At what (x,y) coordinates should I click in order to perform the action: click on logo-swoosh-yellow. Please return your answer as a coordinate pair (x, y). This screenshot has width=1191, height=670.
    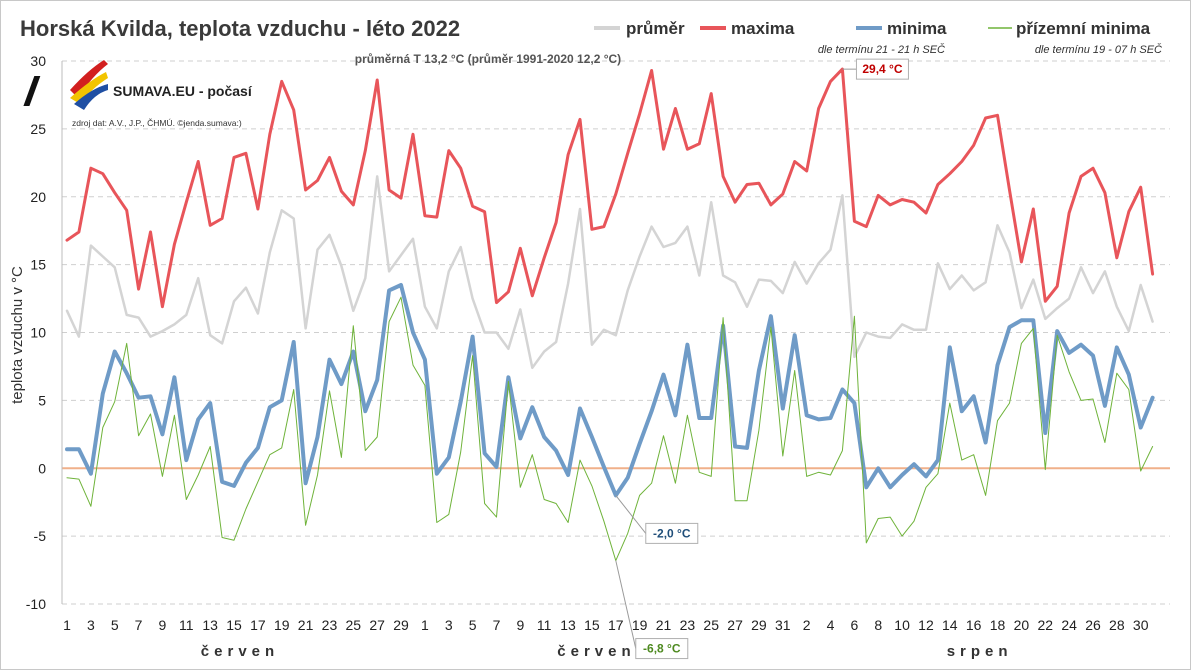
    Looking at the image, I should click on (89, 88).